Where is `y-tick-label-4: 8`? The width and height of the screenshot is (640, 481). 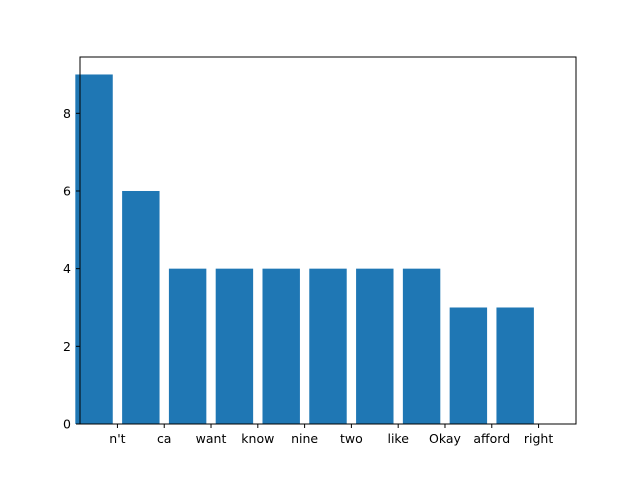 y-tick-label-4: 8 is located at coordinates (67, 113).